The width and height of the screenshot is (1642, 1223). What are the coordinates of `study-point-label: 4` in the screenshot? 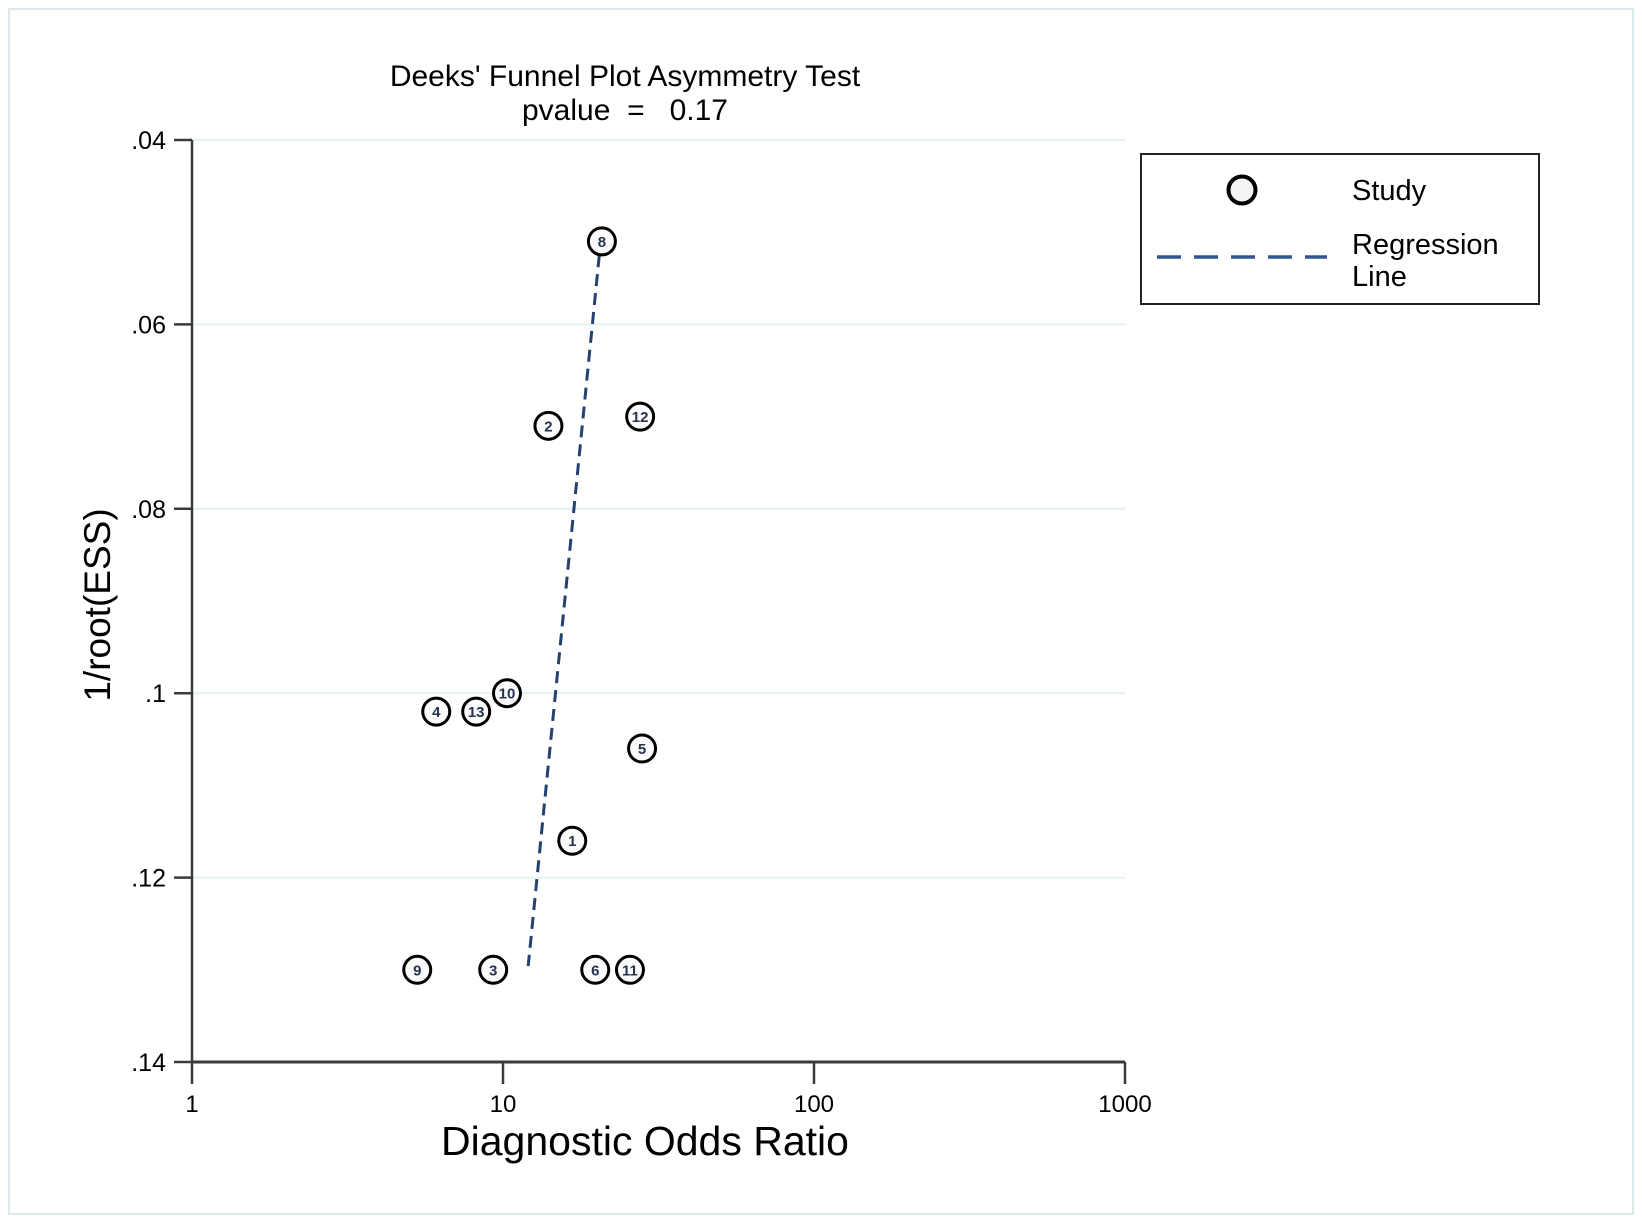 It's located at (436, 712).